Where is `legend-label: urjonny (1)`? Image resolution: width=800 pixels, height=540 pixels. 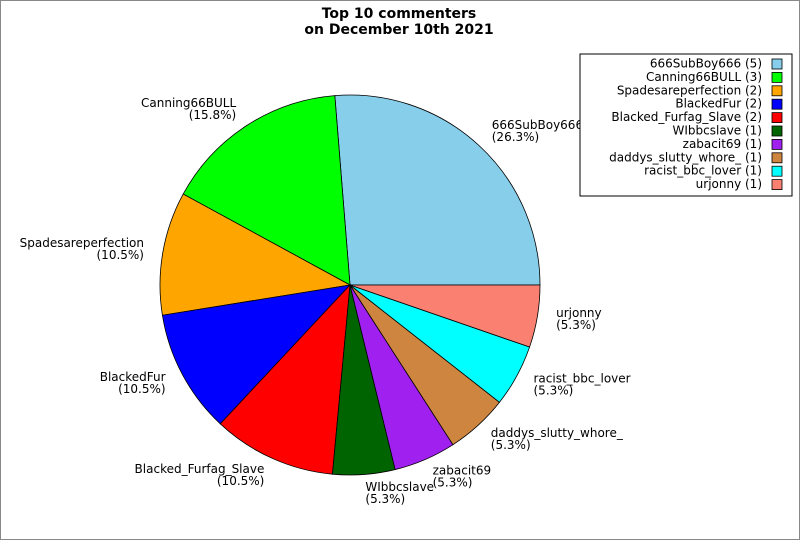
legend-label: urjonny (1) is located at coordinates (729, 184).